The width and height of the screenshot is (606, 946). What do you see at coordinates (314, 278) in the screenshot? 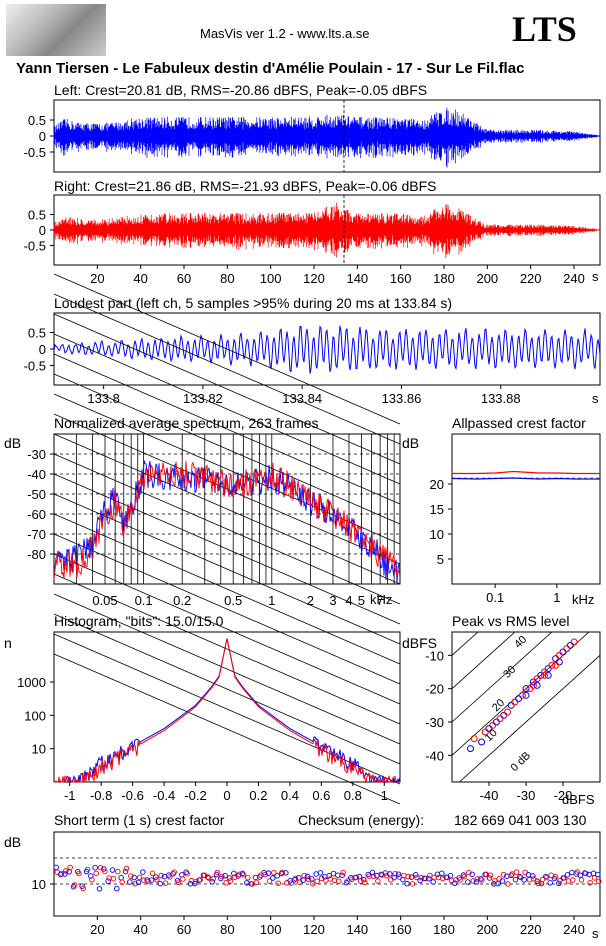
I see `right-waveform-xtick-label: 120` at bounding box center [314, 278].